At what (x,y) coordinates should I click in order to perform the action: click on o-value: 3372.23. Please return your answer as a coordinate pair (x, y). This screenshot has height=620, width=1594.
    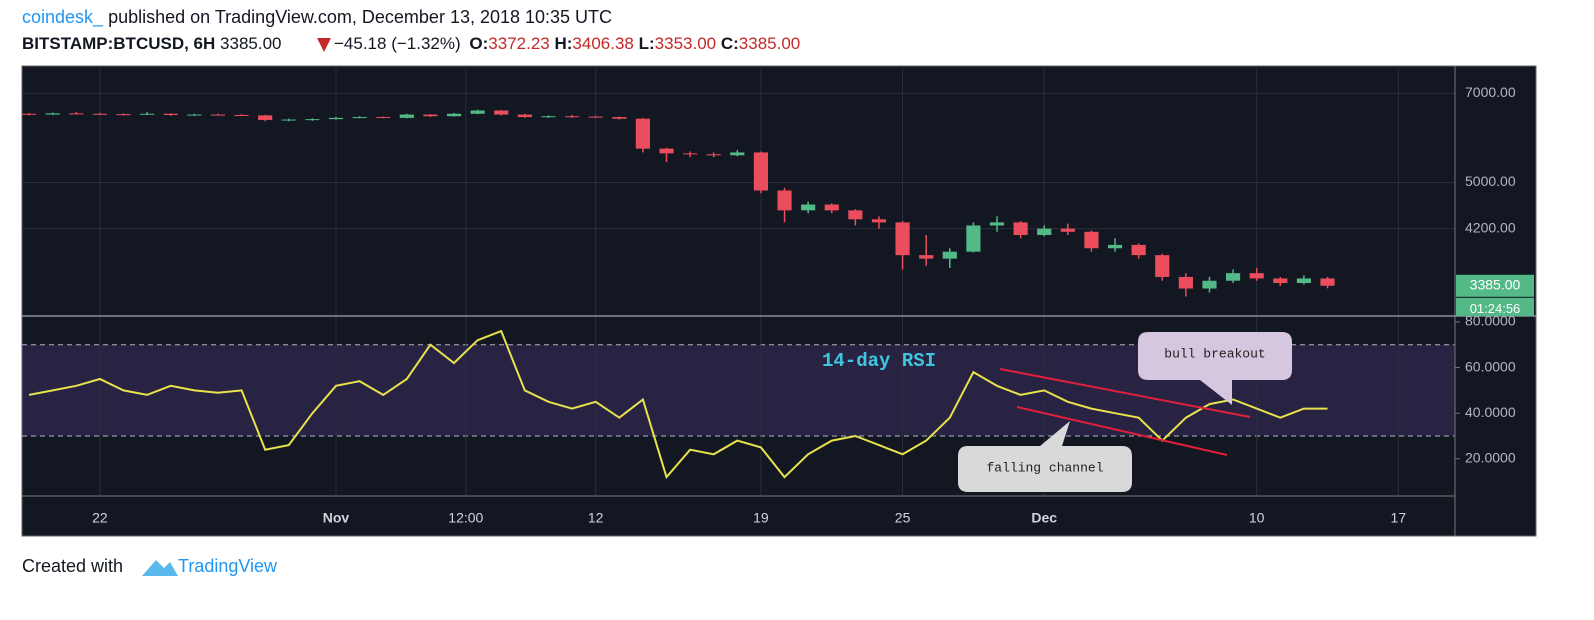
    Looking at the image, I should click on (518, 43).